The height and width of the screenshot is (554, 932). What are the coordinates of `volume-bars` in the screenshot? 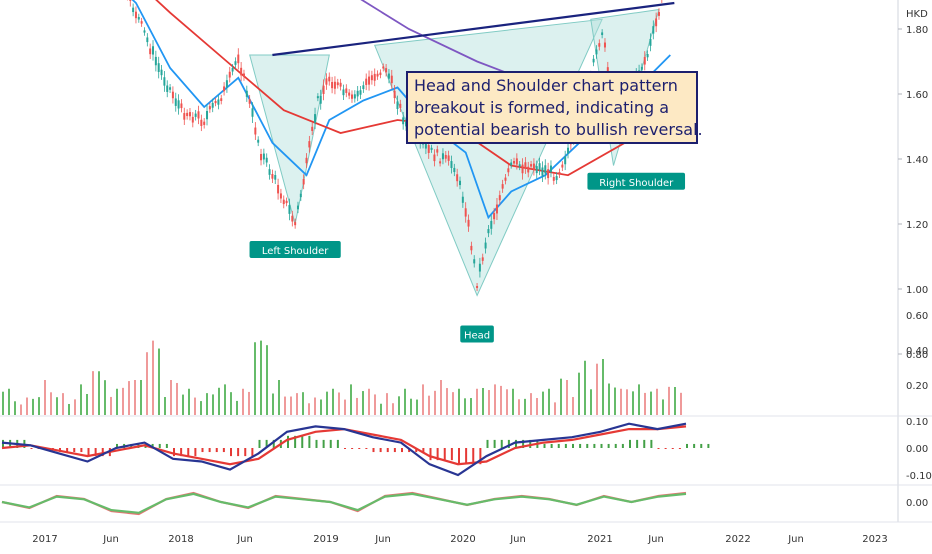 It's located at (342, 377).